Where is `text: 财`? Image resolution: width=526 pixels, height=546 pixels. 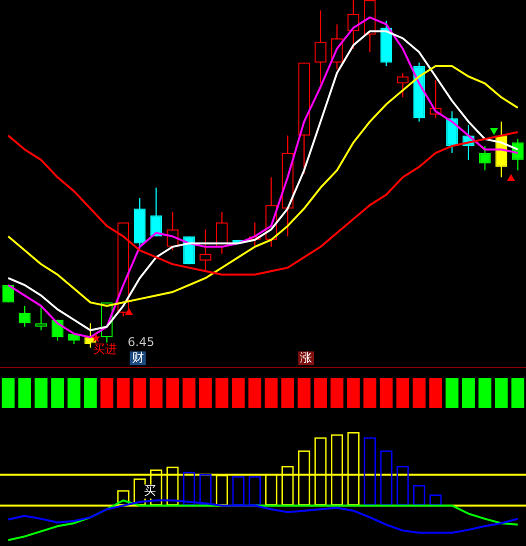
text: 财 is located at coordinates (138, 357).